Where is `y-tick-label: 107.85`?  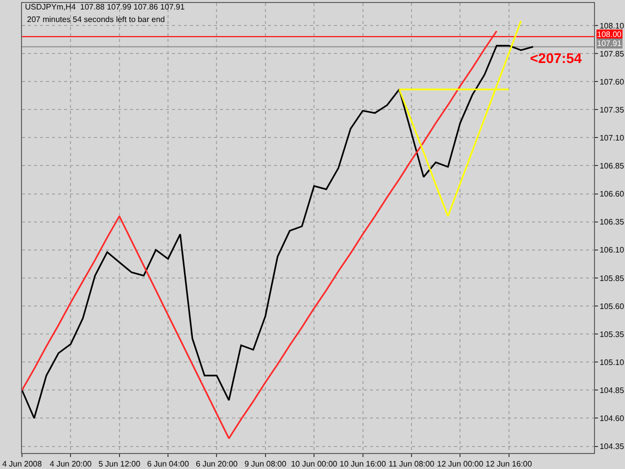 y-tick-label: 107.85 is located at coordinates (612, 53).